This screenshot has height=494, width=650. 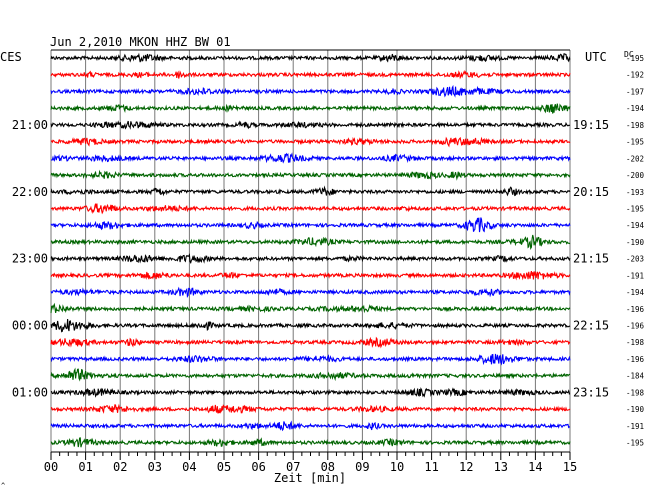 I want to click on x-tick-label: 03, so click(x=155, y=467).